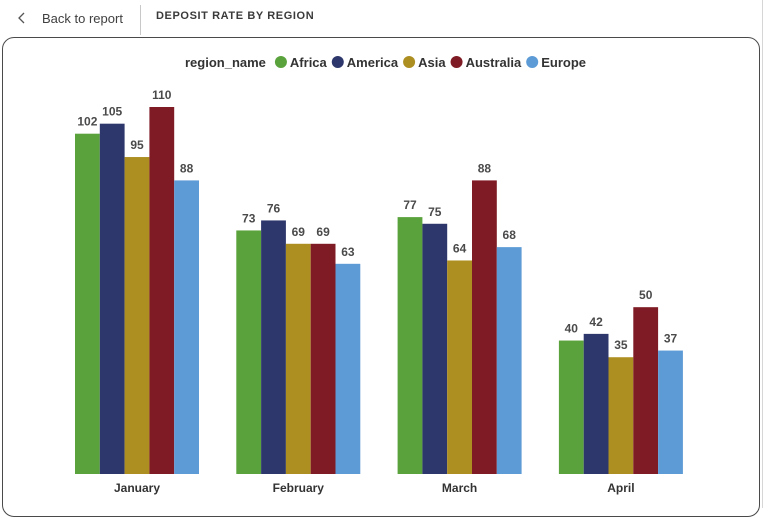 This screenshot has width=765, height=517. Describe the element at coordinates (435, 212) in the screenshot. I see `data-label-march-america: 75` at that location.